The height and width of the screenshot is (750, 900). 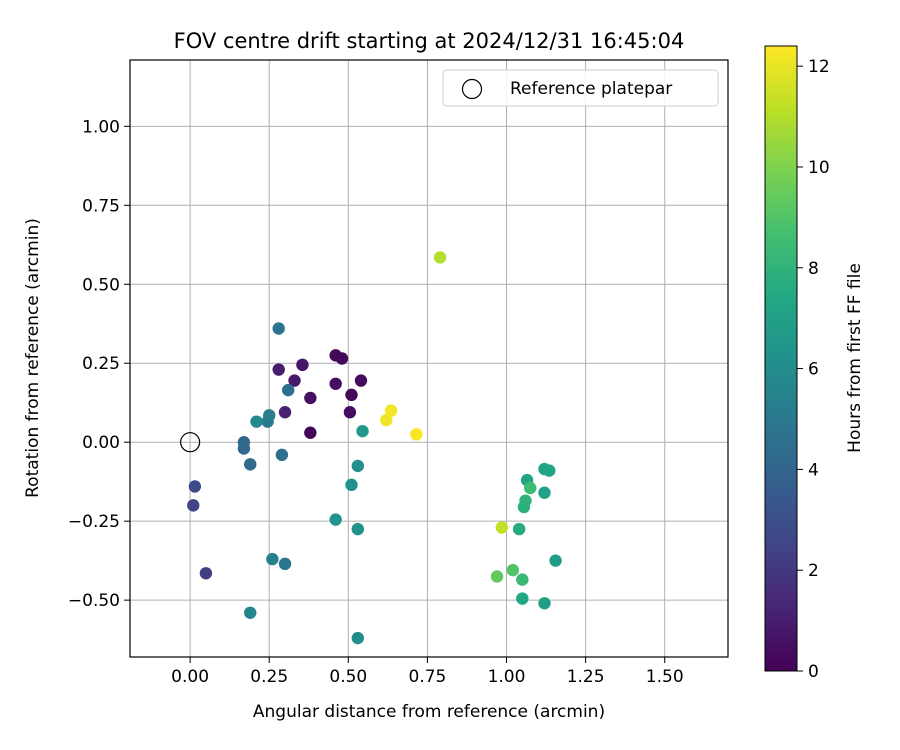 What do you see at coordinates (813, 269) in the screenshot?
I see `colorbar-tick-label: 8` at bounding box center [813, 269].